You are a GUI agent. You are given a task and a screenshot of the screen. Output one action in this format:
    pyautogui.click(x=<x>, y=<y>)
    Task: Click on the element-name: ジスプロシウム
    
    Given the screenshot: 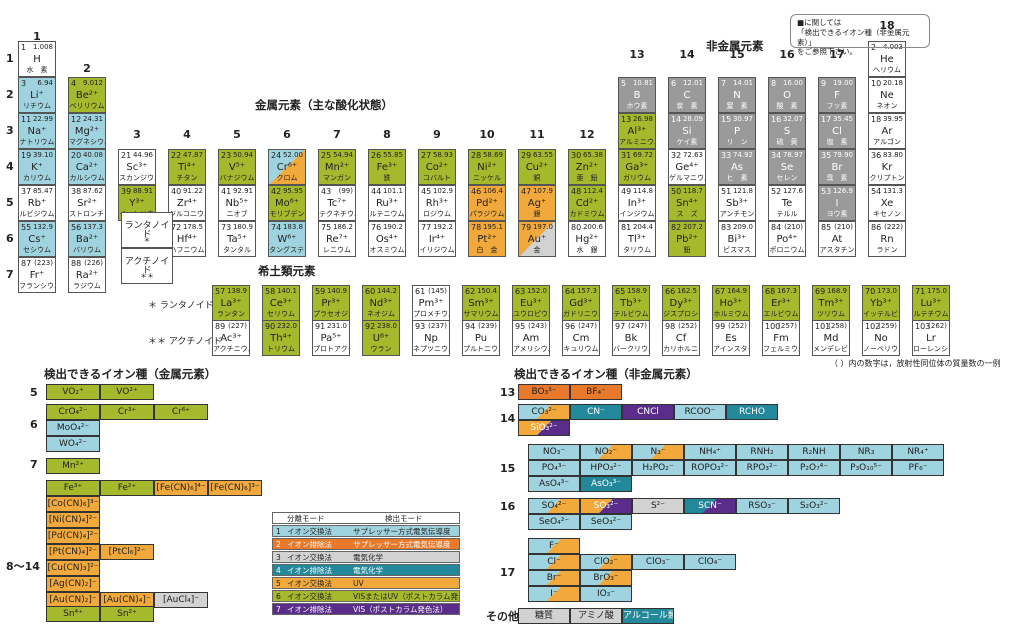 What is the action you would take?
    pyautogui.click(x=681, y=314)
    